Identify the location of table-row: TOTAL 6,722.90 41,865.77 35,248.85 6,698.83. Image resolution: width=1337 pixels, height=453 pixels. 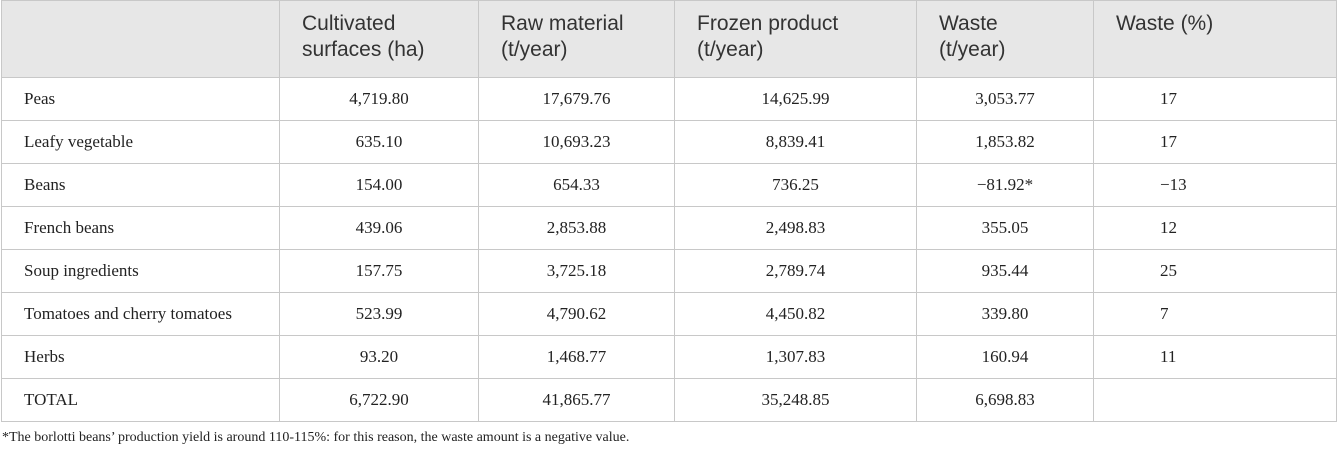
(669, 400).